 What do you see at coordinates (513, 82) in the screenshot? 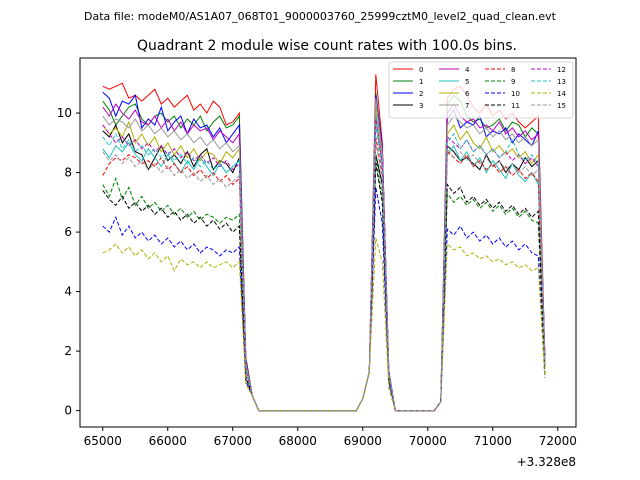
I see `legend-label-9: 9` at bounding box center [513, 82].